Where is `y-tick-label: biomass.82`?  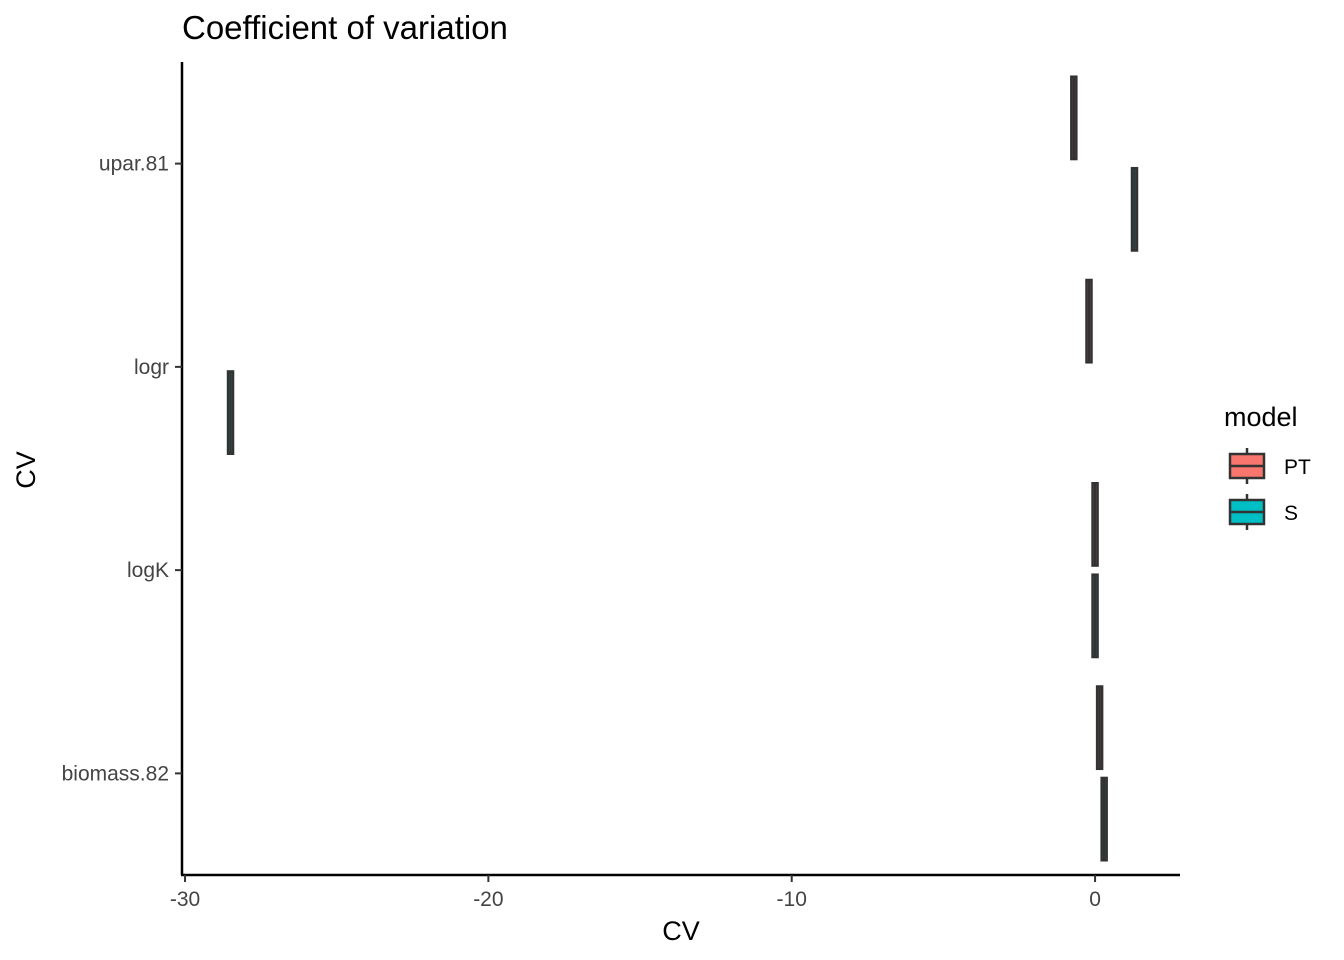 y-tick-label: biomass.82 is located at coordinates (115, 773).